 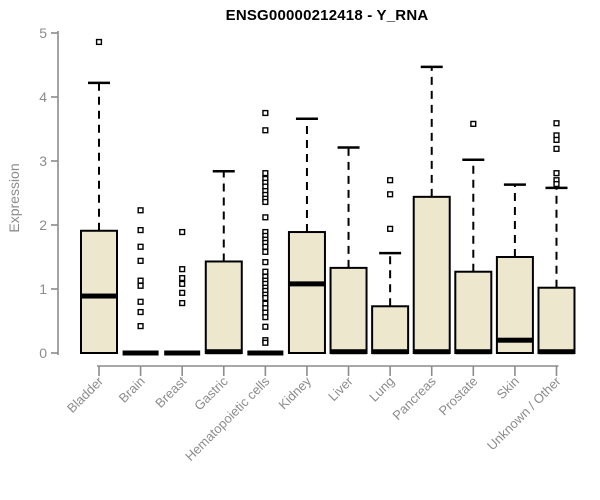 I want to click on chart-title: ENSG00000212418 - Y_RNA, so click(x=327, y=15).